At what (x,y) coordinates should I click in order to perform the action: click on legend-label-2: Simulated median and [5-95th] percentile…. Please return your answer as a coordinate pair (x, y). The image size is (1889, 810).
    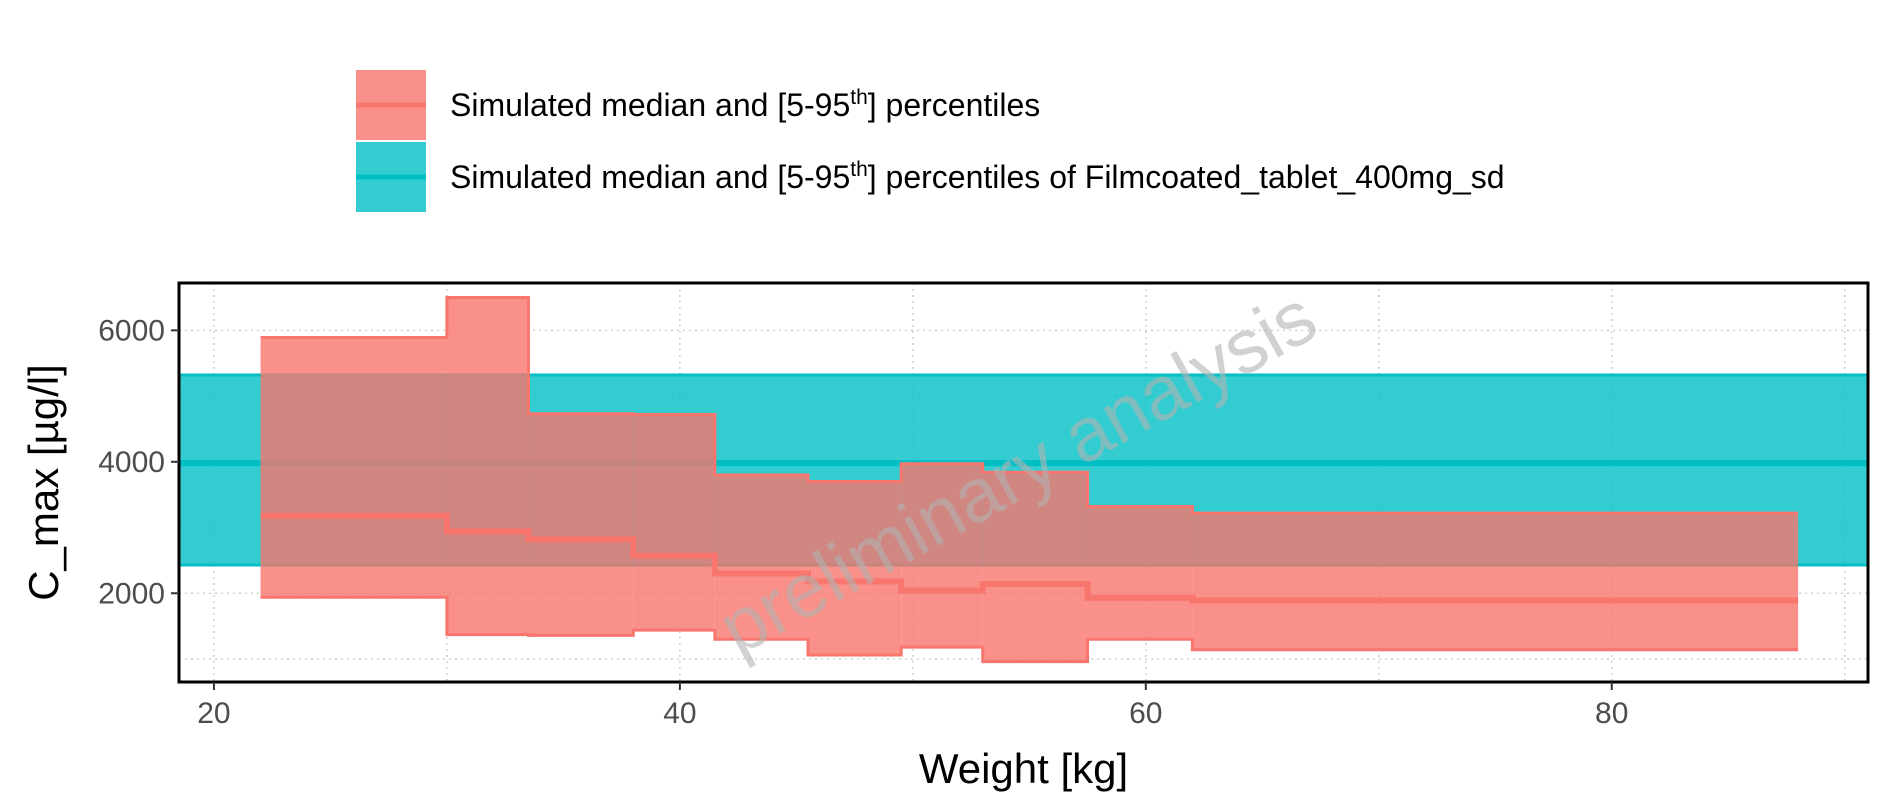
    Looking at the image, I should click on (977, 176).